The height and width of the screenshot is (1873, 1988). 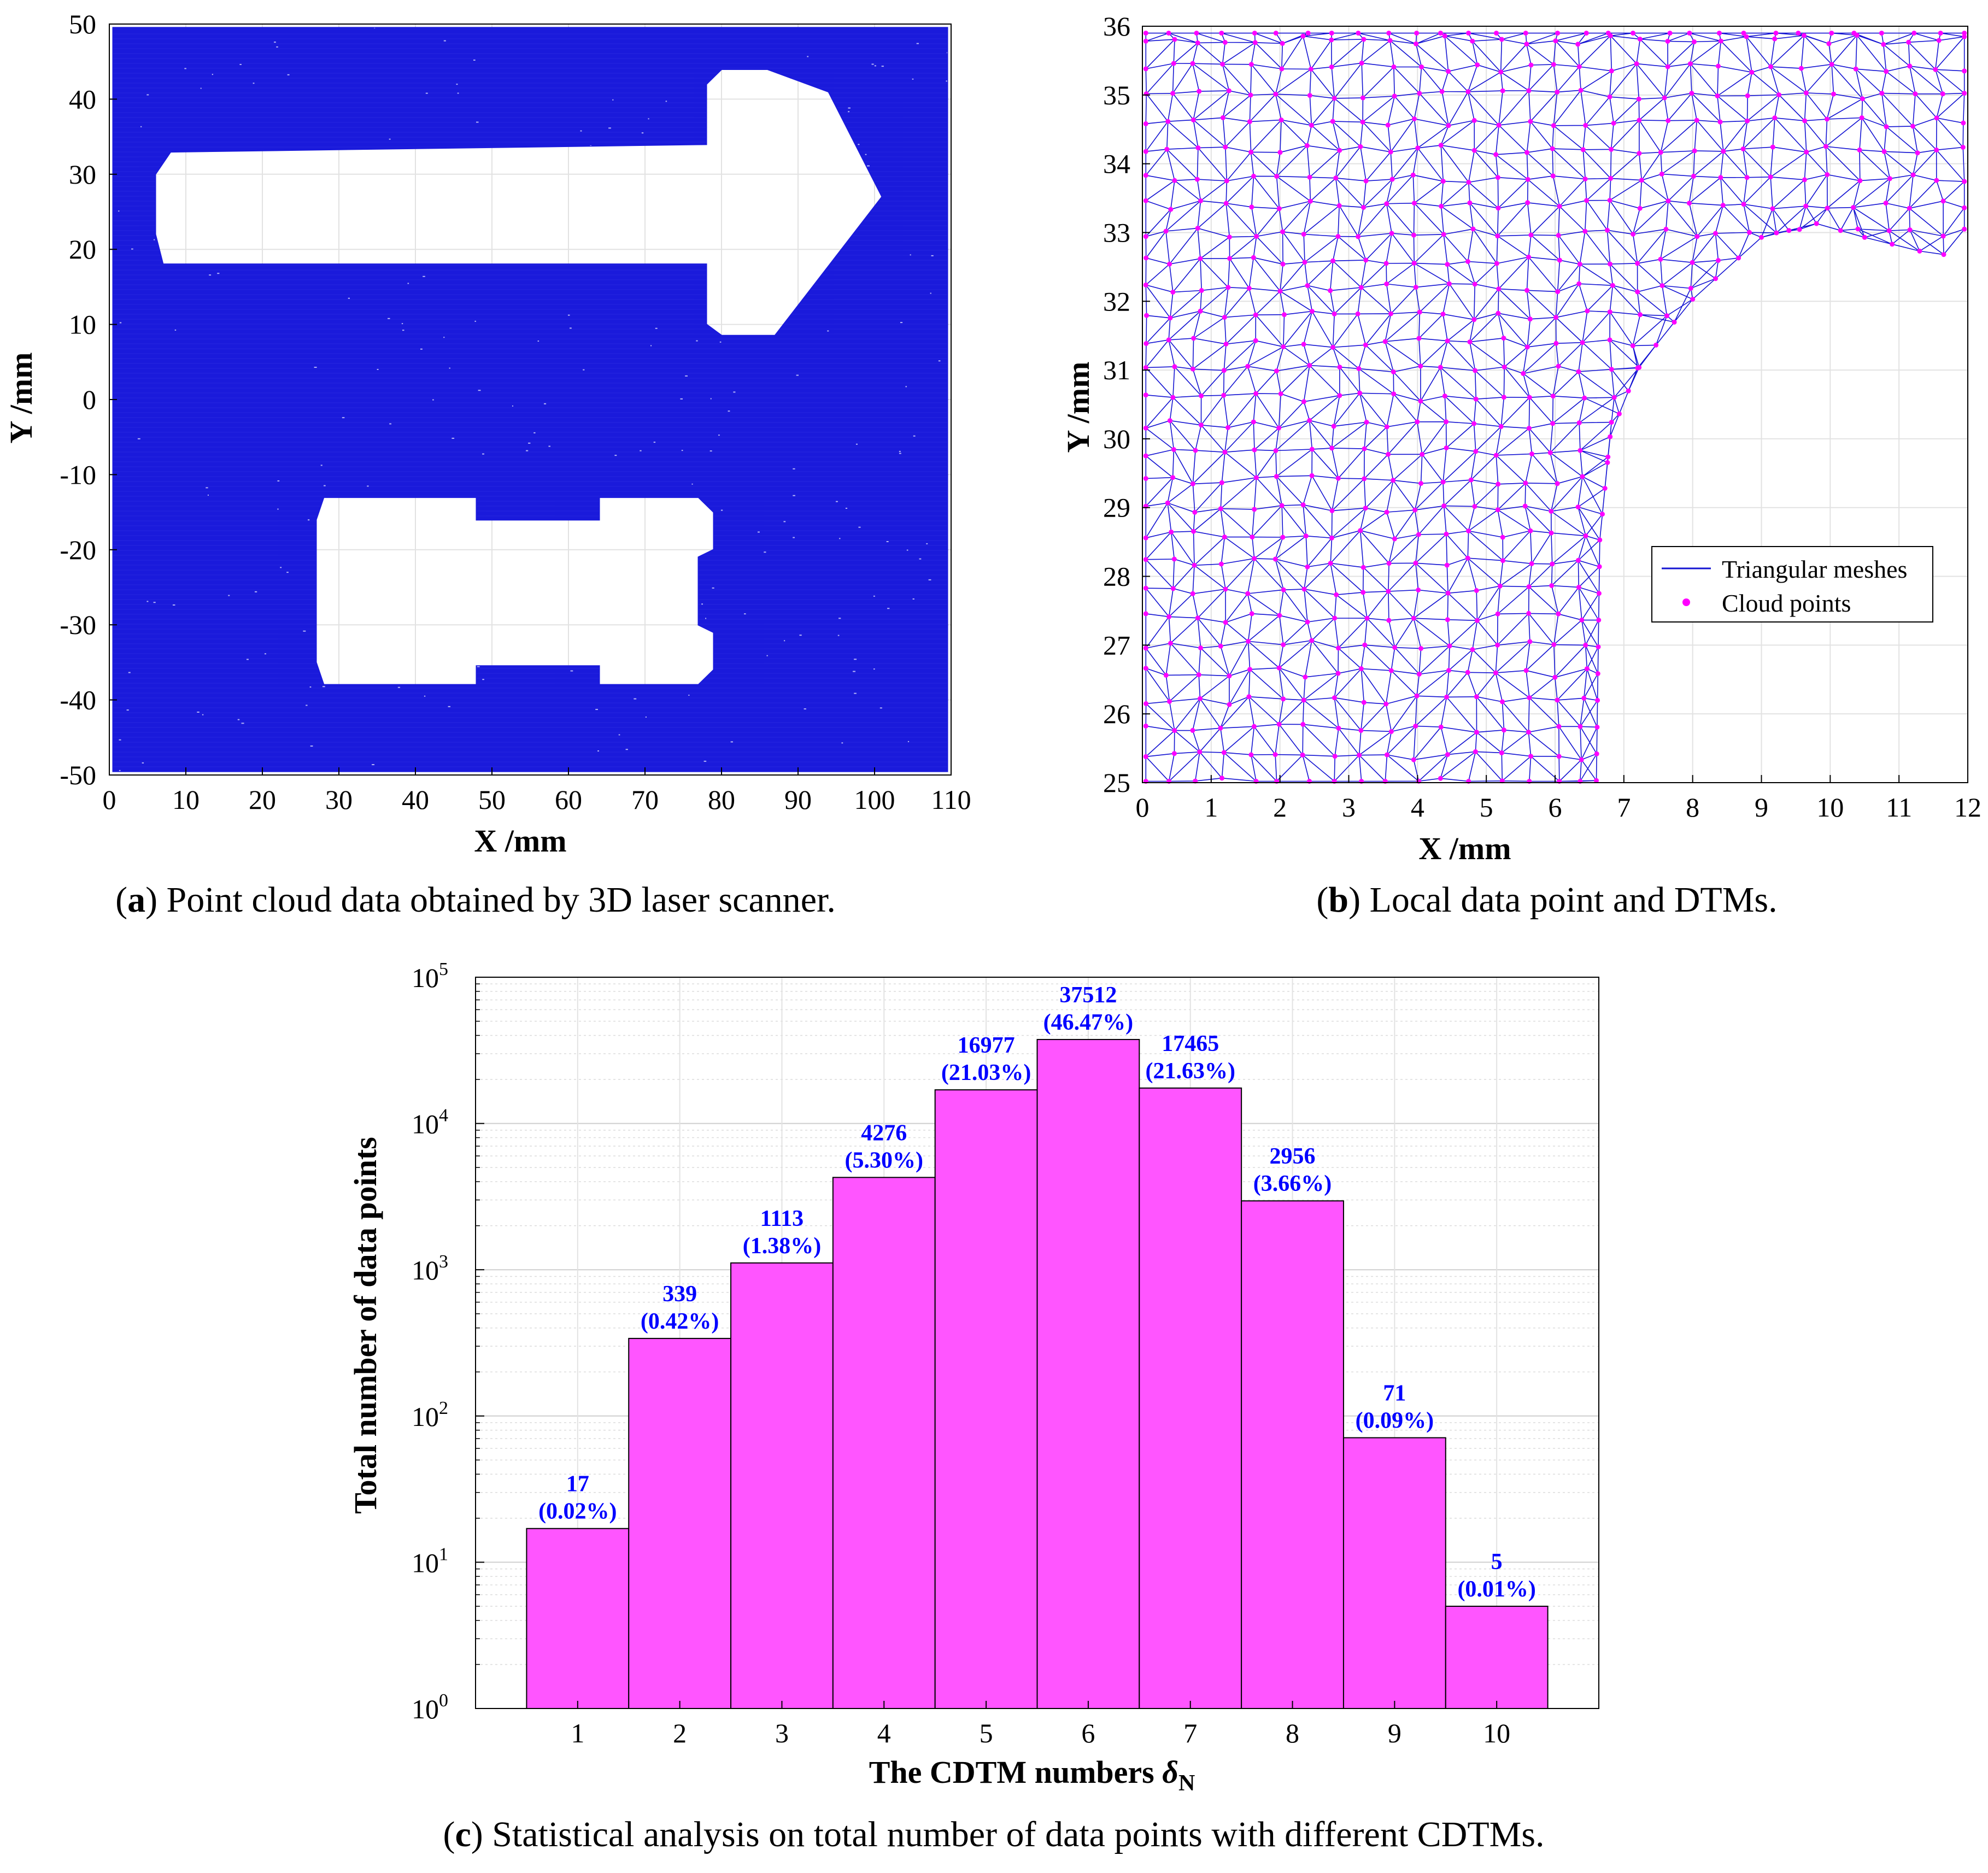 What do you see at coordinates (1280, 807) in the screenshot?
I see `panel-b-x-tick-label: 2` at bounding box center [1280, 807].